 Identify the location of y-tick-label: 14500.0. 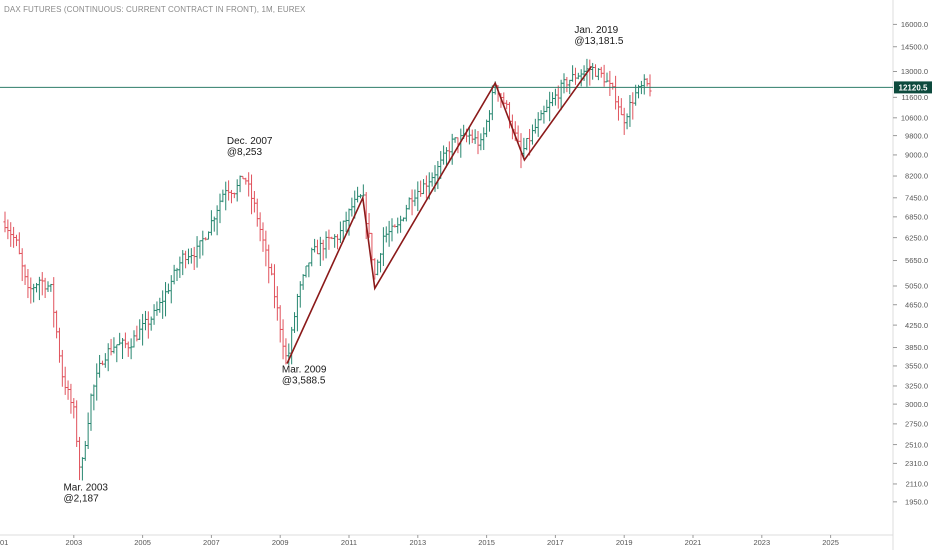
(914, 46).